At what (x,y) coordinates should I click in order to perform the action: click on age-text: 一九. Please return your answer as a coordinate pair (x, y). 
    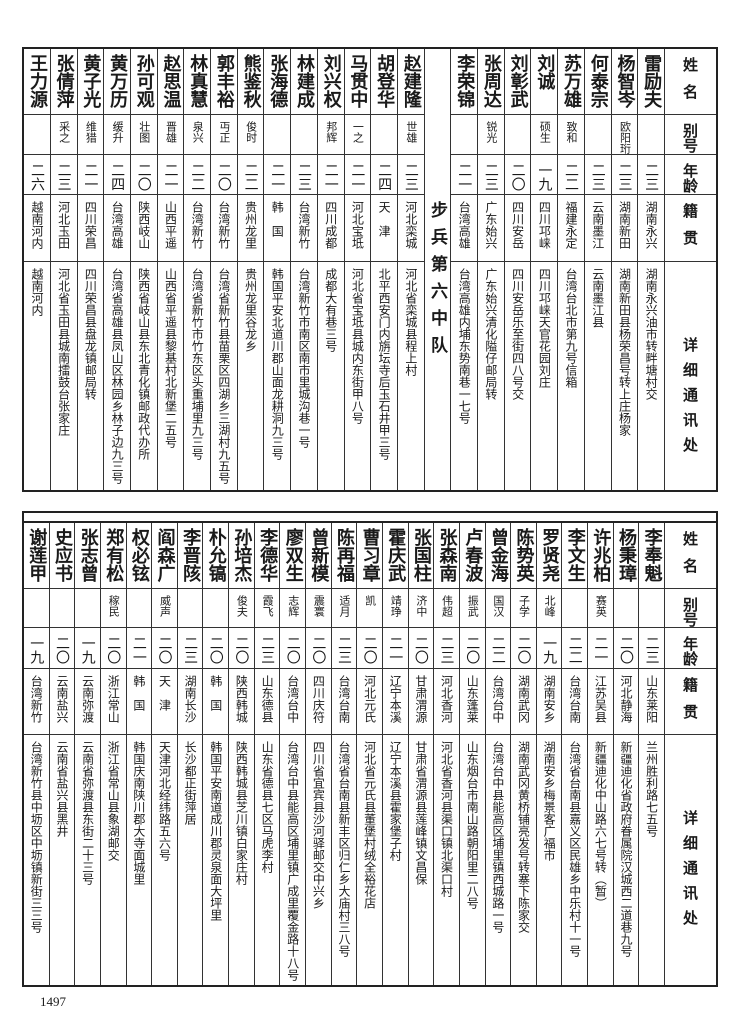
    Looking at the image, I should click on (36, 650).